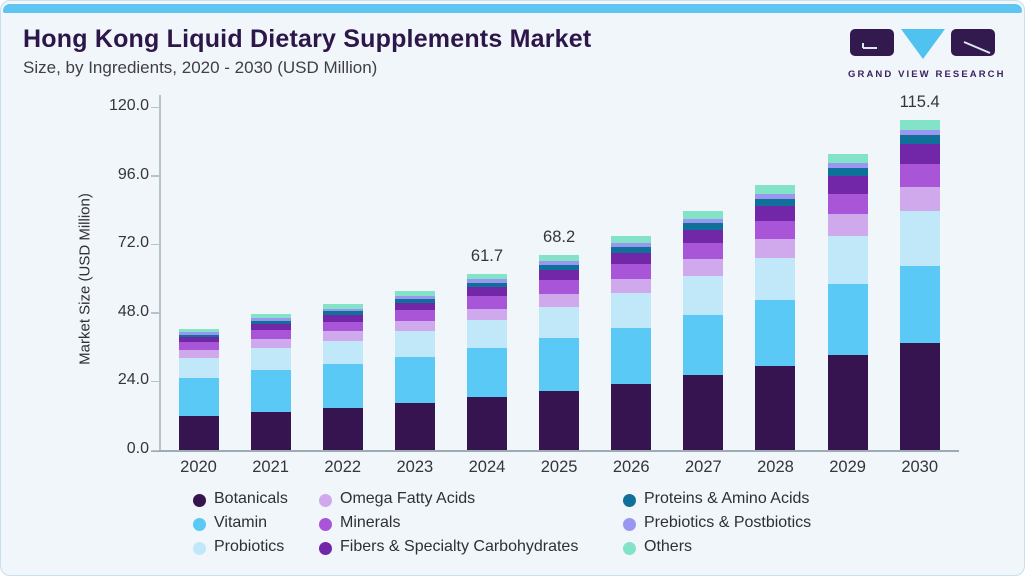 The height and width of the screenshot is (576, 1025). What do you see at coordinates (133, 174) in the screenshot?
I see `y-tick-label: 96.0` at bounding box center [133, 174].